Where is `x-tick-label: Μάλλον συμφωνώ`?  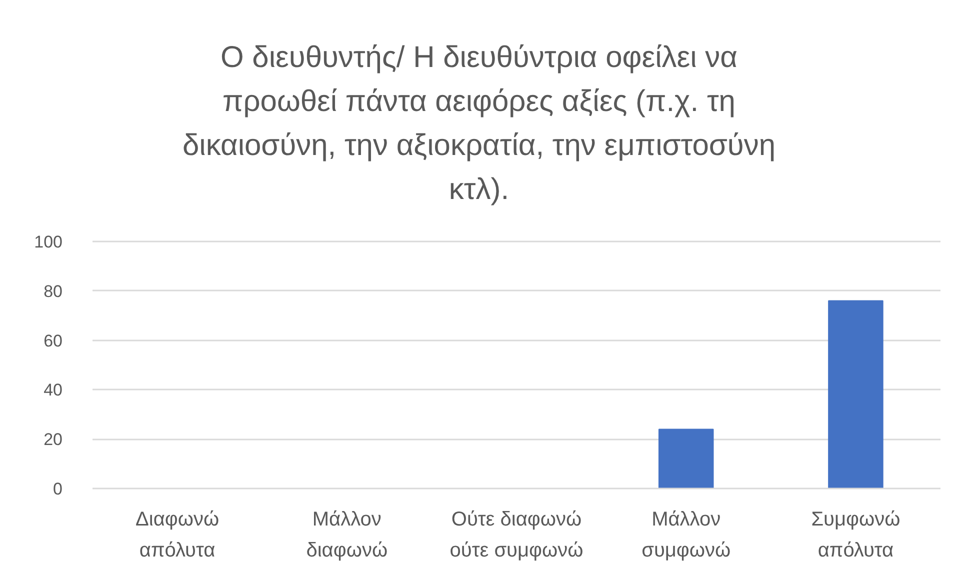
x-tick-label: Μάλλον συμφωνώ is located at coordinates (686, 535).